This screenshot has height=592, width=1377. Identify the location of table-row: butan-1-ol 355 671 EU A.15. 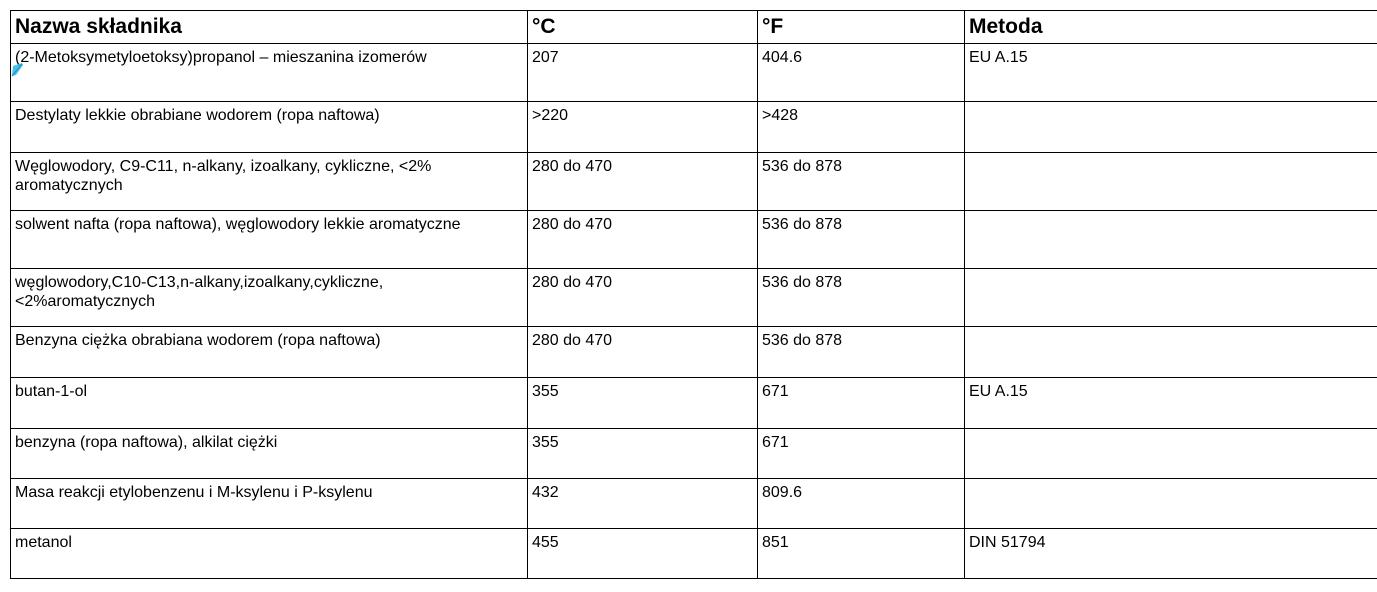
(693, 403).